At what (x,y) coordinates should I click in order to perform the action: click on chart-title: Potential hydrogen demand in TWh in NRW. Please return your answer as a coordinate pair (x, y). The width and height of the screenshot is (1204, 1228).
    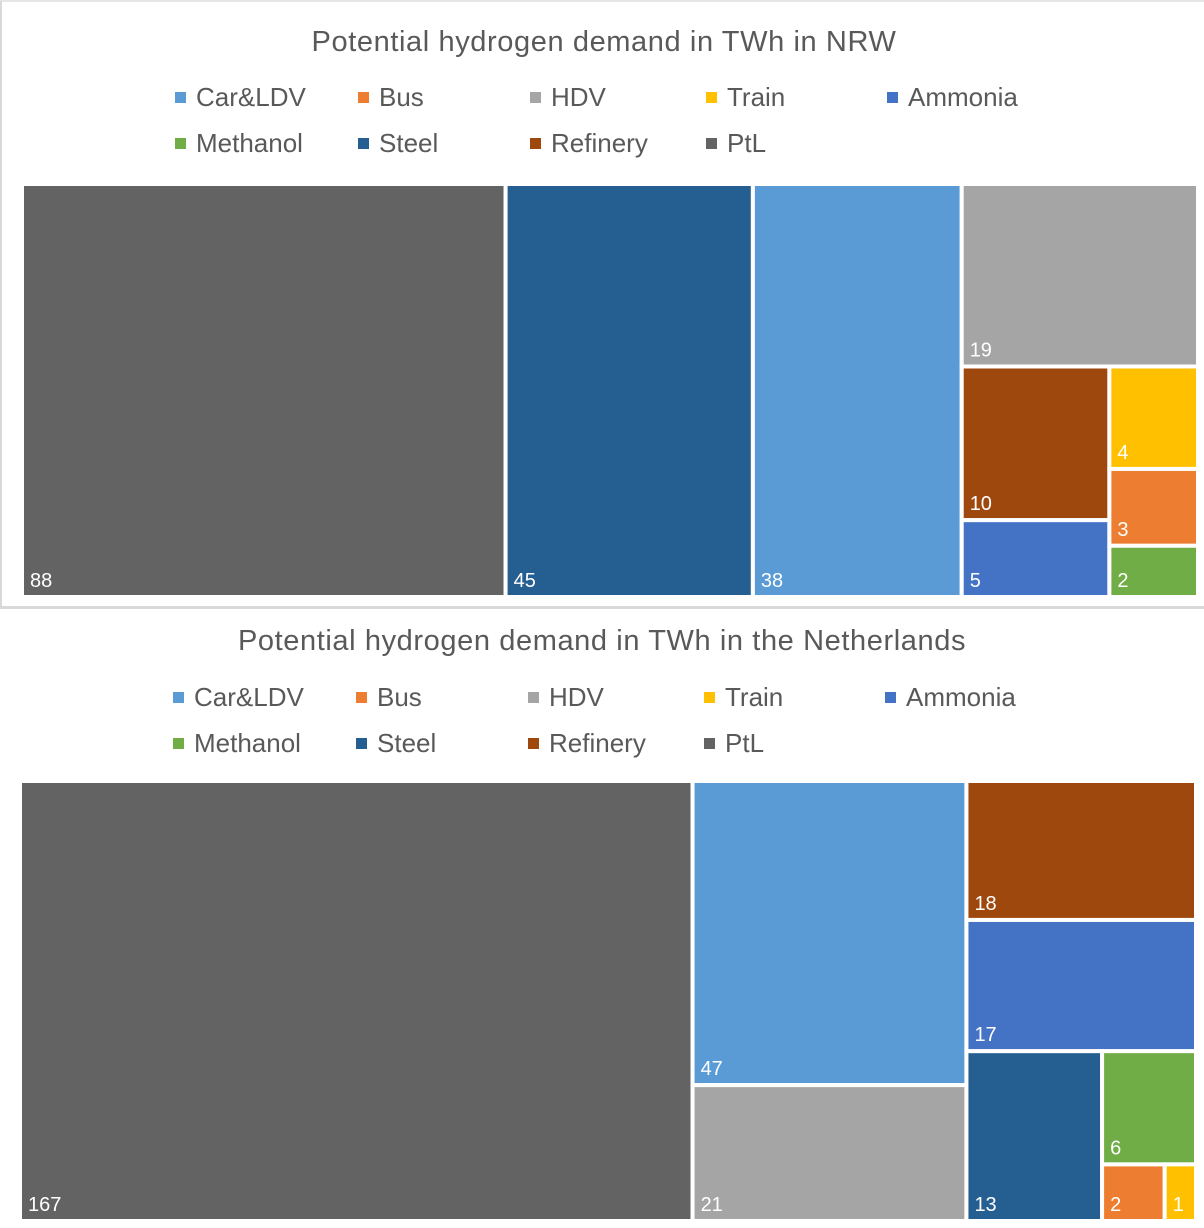
    Looking at the image, I should click on (604, 42).